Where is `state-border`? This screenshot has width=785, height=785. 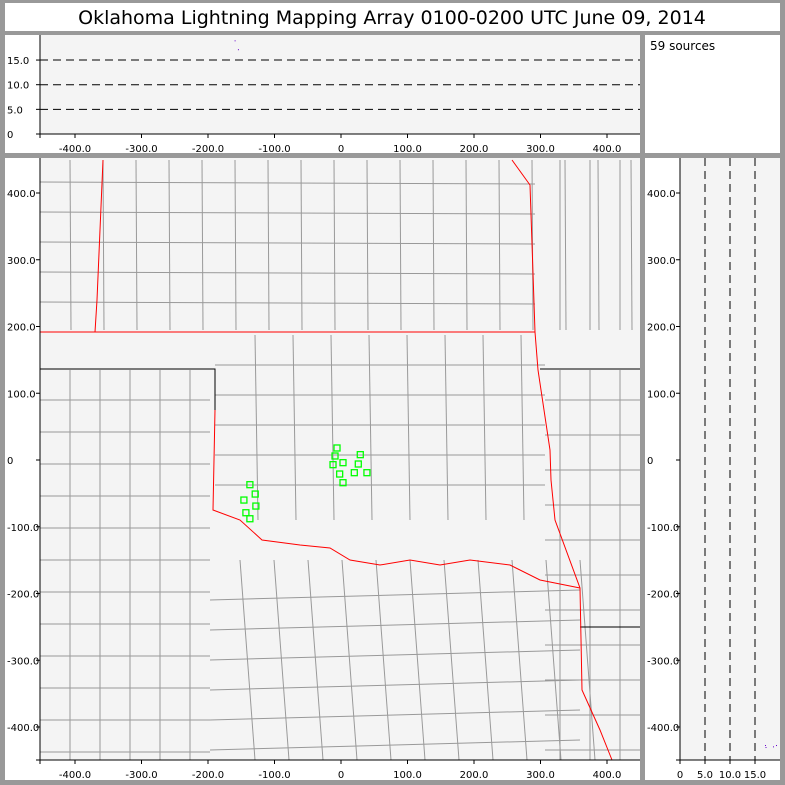
state-border is located at coordinates (128, 389).